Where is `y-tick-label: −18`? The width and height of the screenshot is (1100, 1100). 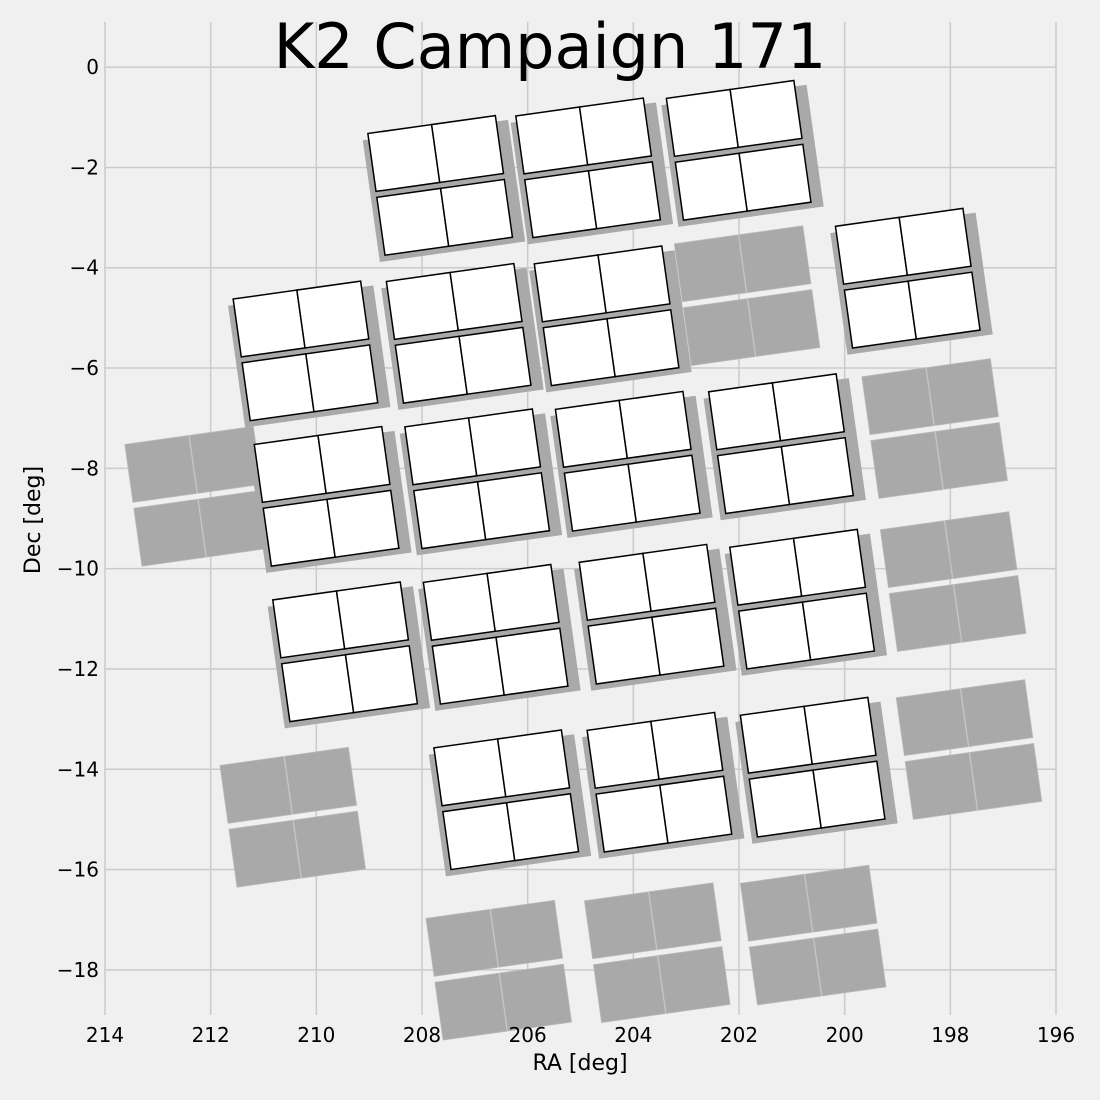 y-tick-label: −18 is located at coordinates (78, 970).